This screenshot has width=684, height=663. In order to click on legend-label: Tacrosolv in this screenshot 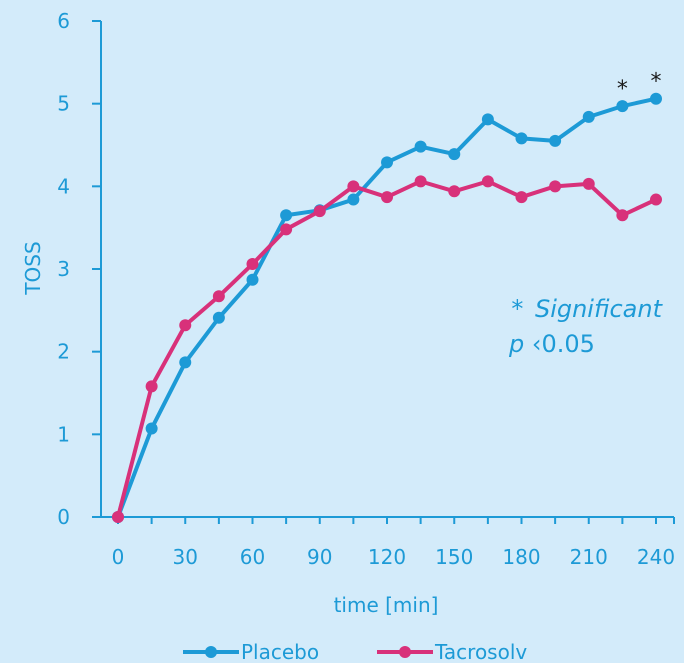, I will do `click(480, 651)`.